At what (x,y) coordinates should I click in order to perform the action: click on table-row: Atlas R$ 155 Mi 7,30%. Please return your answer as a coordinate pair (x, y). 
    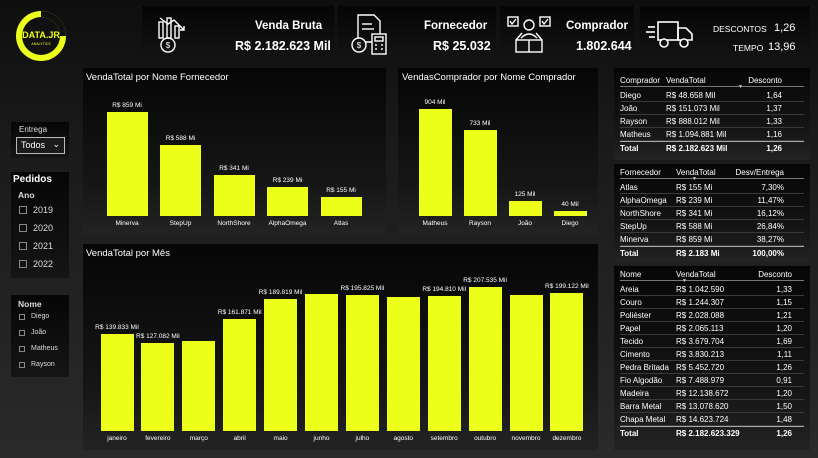
    Looking at the image, I should click on (712, 187).